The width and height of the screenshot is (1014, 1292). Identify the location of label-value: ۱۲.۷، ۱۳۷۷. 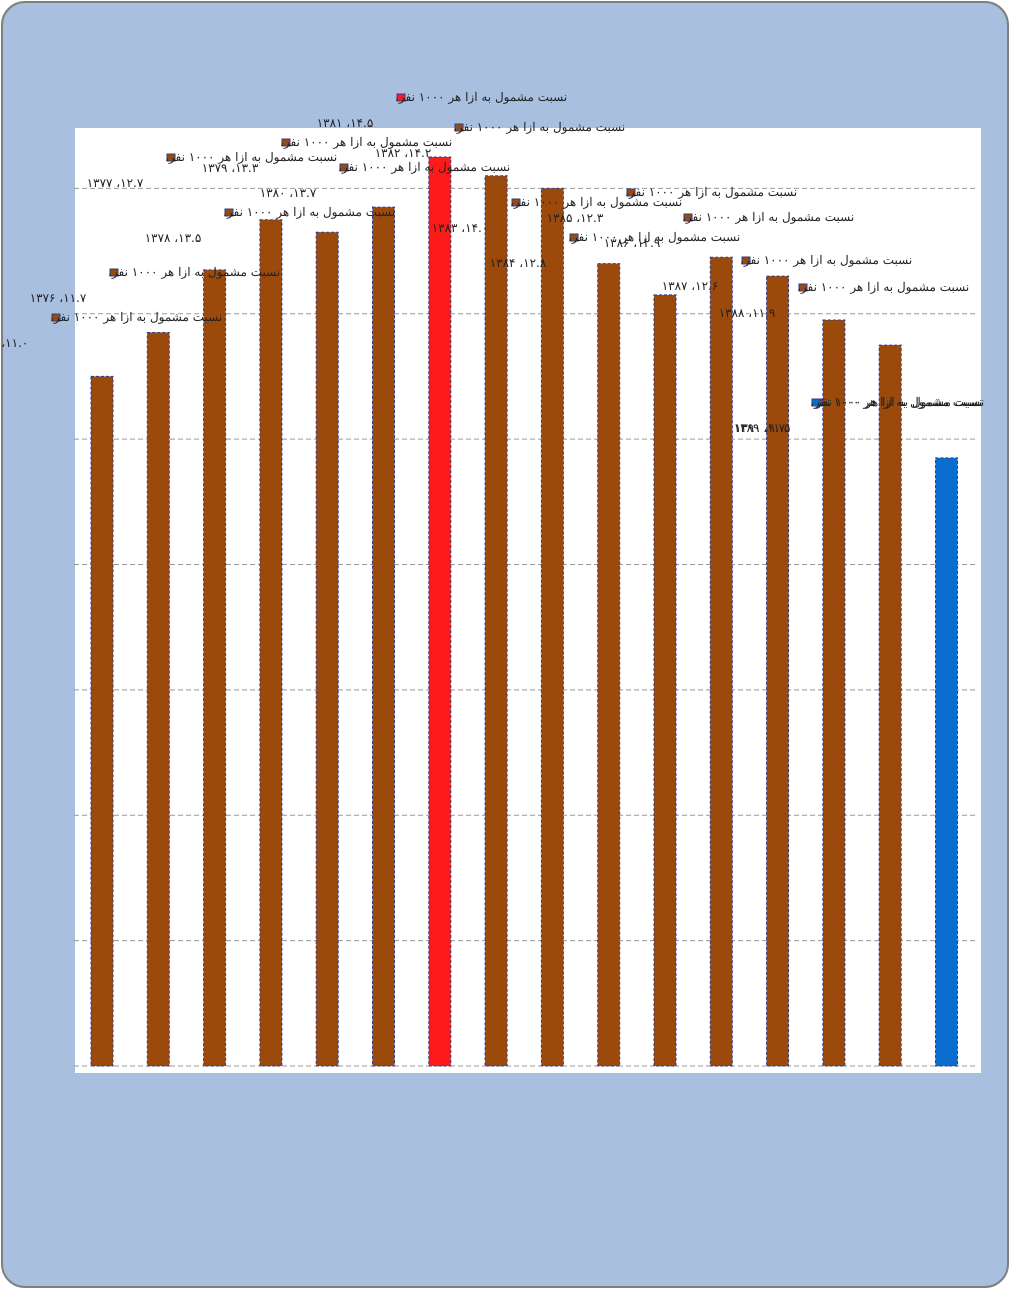
(115, 183).